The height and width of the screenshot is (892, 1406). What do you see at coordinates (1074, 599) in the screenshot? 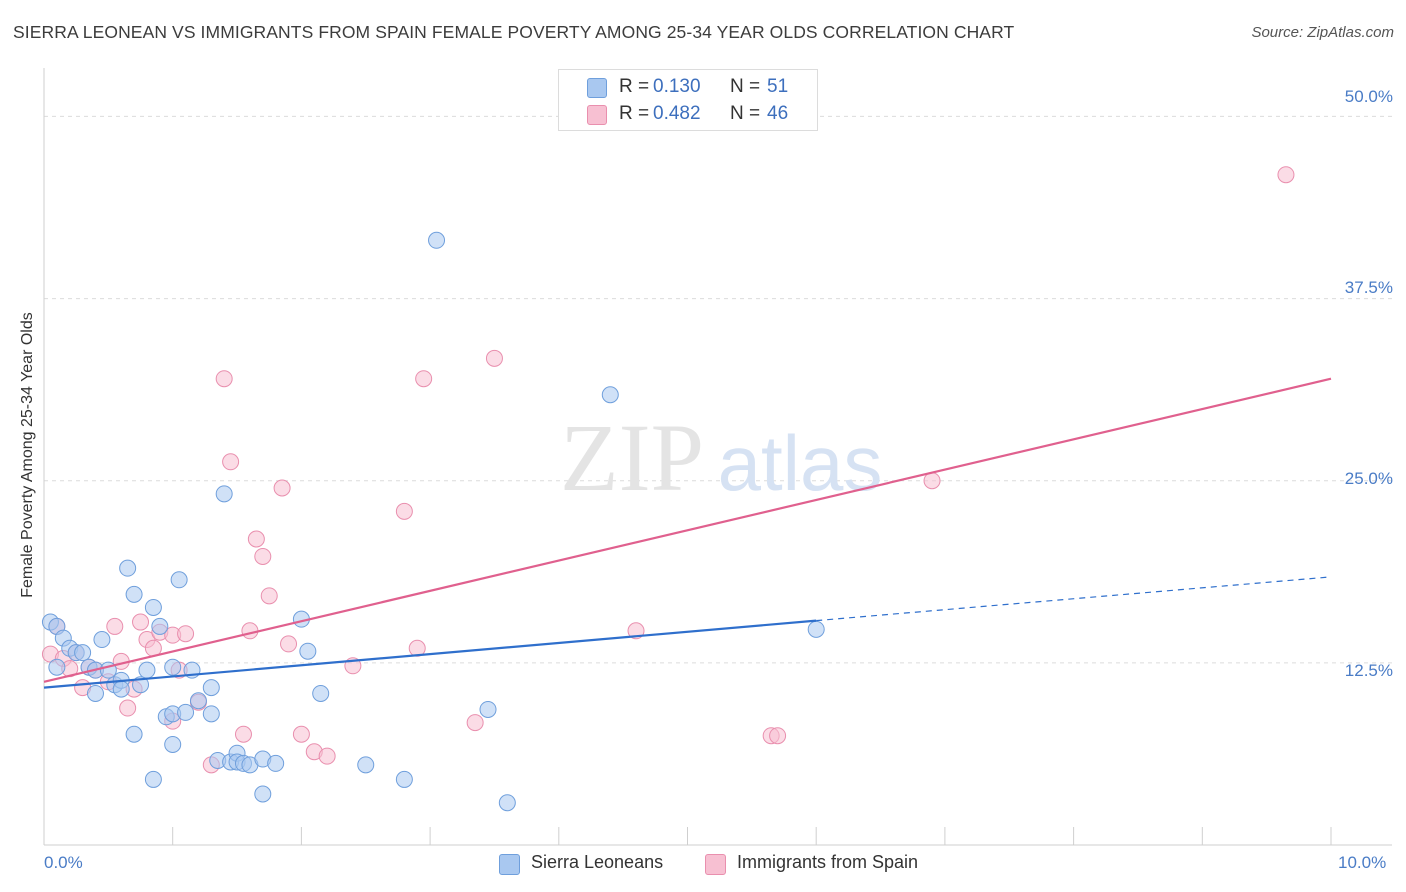
I see `trend-line-extension` at bounding box center [1074, 599].